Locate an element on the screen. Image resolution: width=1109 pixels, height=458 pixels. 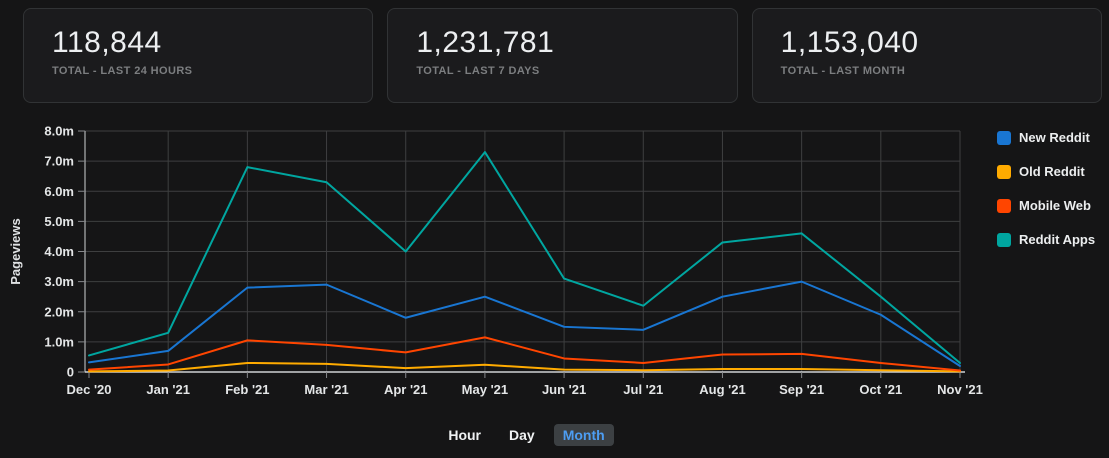
stat-label: TOTAL - LAST 7 DAYS is located at coordinates (478, 70).